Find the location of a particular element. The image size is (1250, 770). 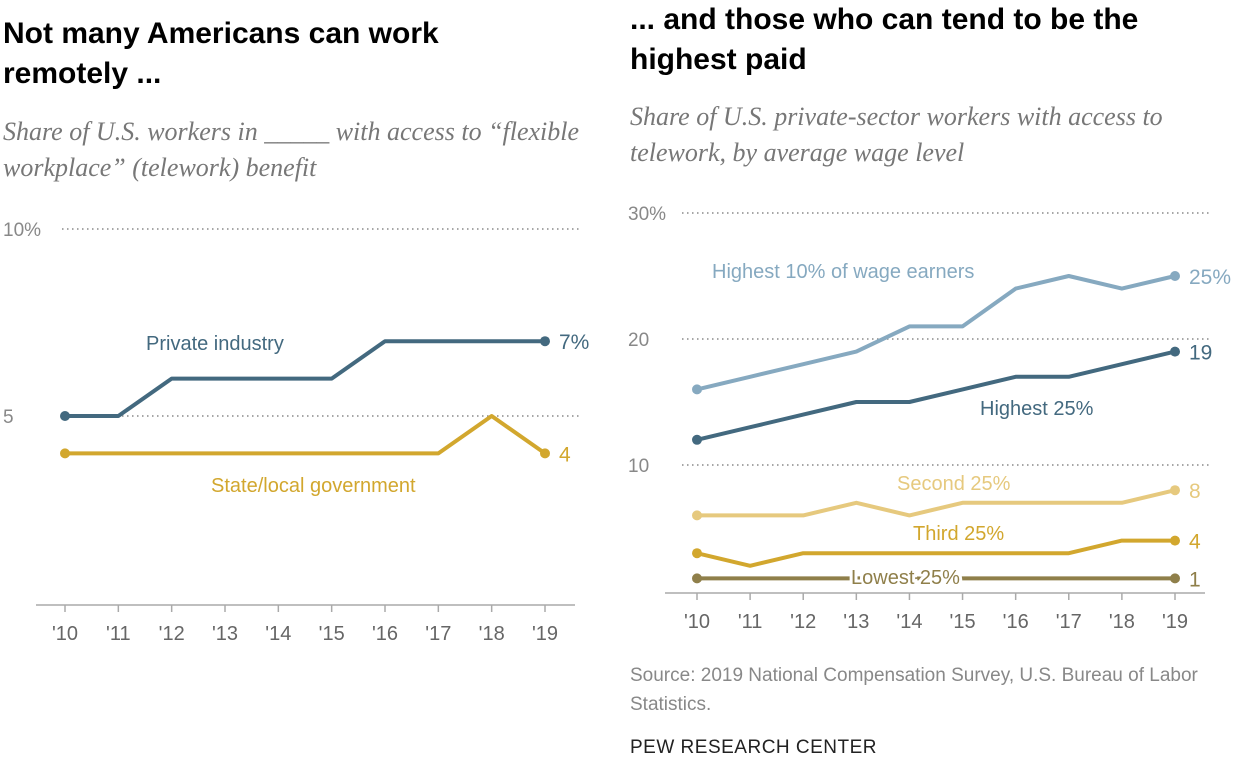

series-label: Lowest 25% is located at coordinates (905, 578).